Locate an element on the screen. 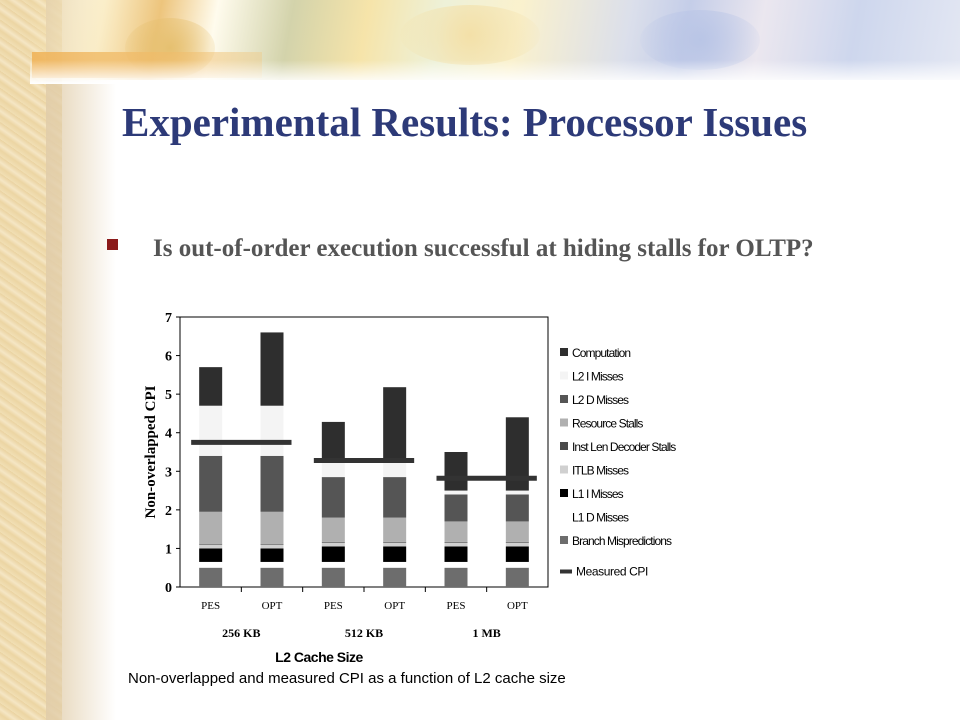 This screenshot has height=720, width=960. legend-label: L1 I Misses is located at coordinates (598, 494).